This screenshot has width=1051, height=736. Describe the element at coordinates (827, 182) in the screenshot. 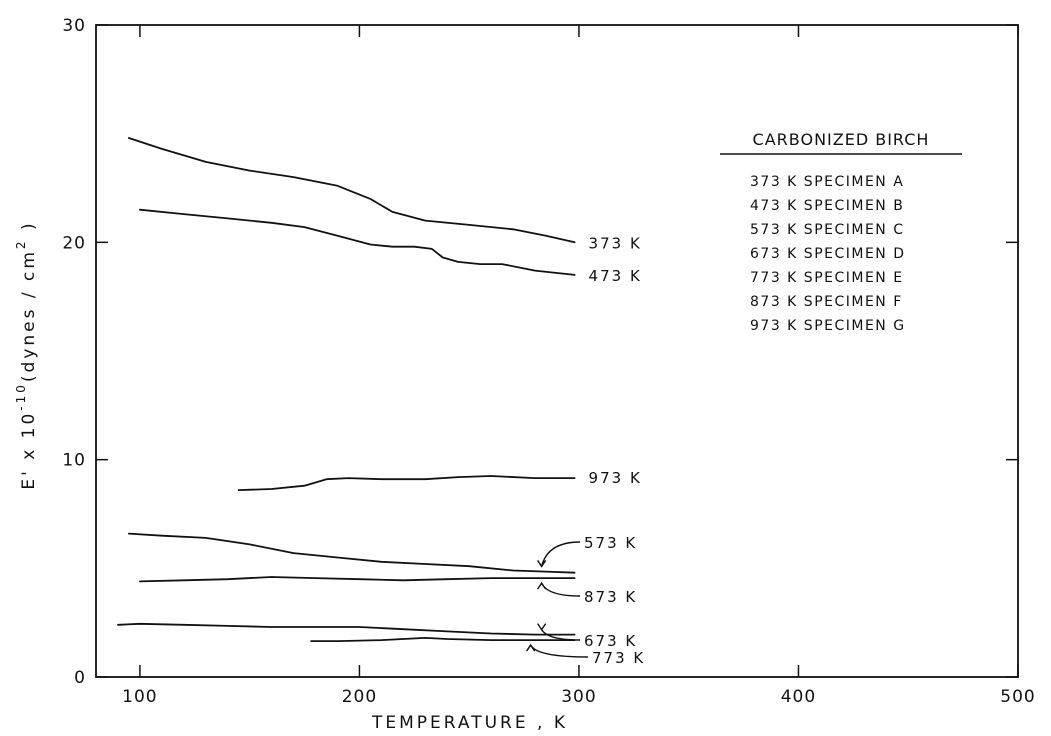

I see `legend-entry: 373 K SPECIMEN A` at that location.